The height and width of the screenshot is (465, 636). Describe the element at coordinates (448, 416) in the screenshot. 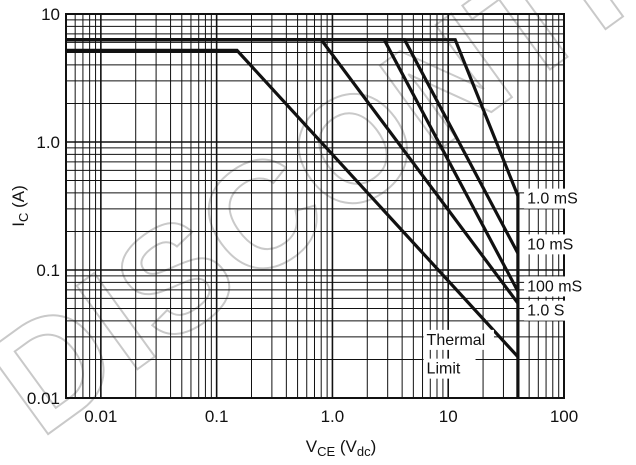

I see `x-tick-label: 10` at that location.